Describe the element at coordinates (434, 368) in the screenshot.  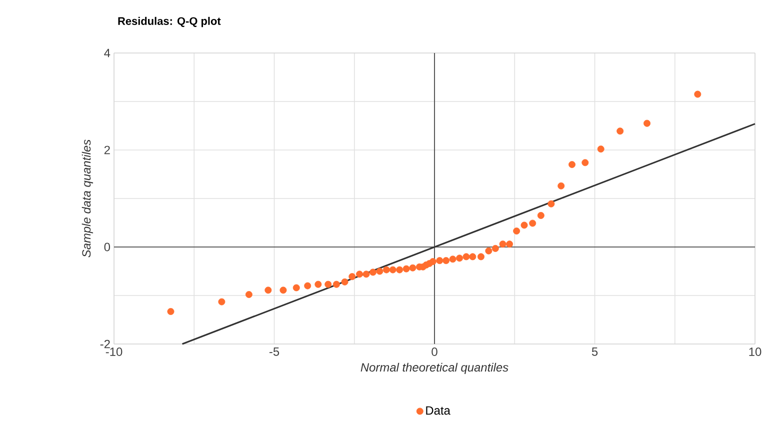
I see `x-axis-title: Normal theoretical quantiles` at that location.